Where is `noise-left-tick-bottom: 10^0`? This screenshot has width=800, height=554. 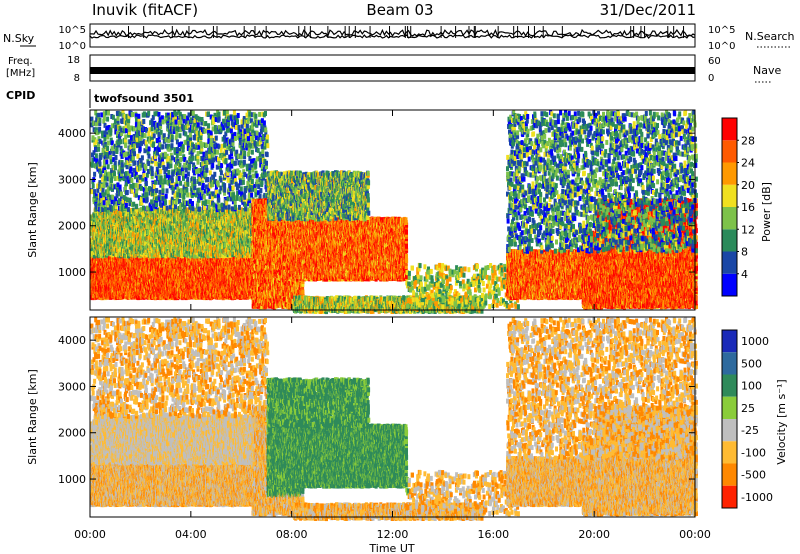 noise-left-tick-bottom: 10^0 is located at coordinates (72, 46).